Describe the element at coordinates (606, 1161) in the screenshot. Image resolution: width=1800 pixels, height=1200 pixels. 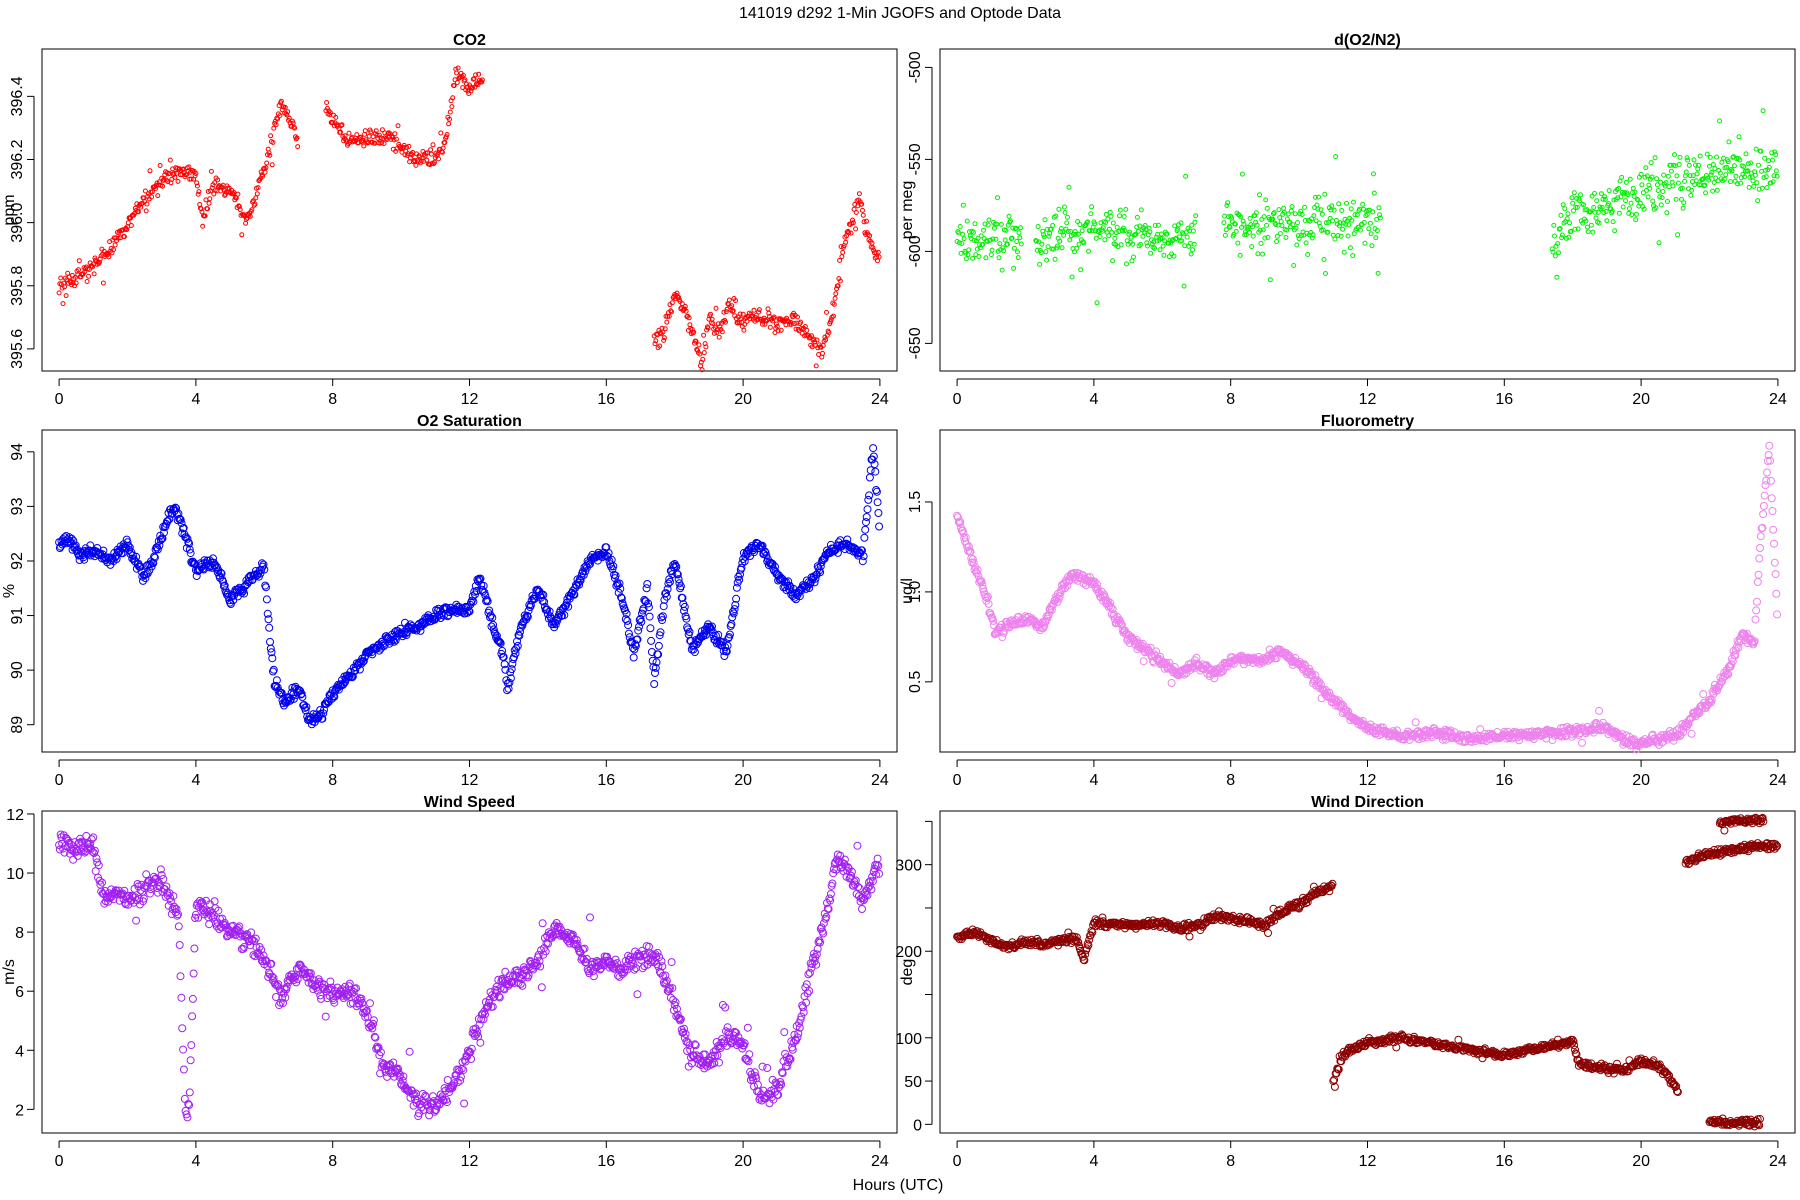
I see `x-tick-label: 16` at that location.